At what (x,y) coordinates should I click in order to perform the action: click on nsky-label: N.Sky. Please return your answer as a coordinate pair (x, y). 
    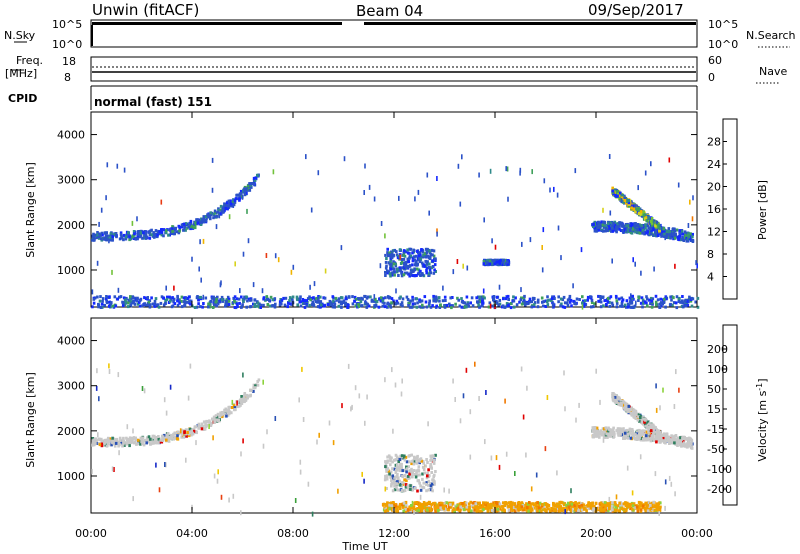
    Looking at the image, I should click on (20, 35).